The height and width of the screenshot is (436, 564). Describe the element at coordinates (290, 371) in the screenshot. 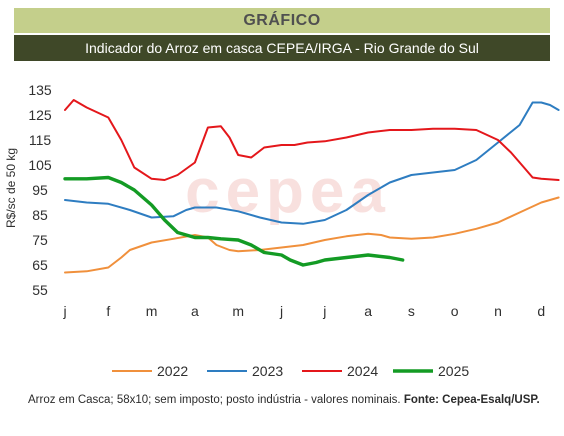

I see `legend: 2022 2023 2024 2025` at that location.